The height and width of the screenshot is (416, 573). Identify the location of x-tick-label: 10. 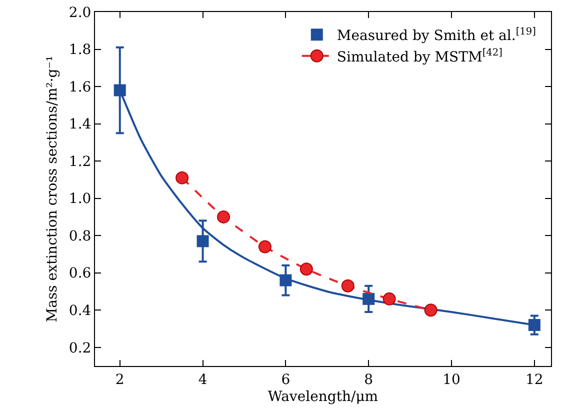
(451, 380).